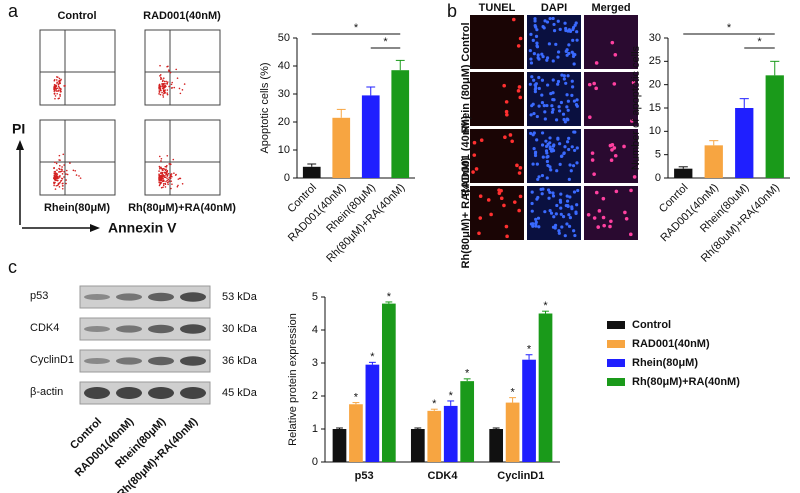 This screenshot has height=493, width=800. I want to click on x-tick-label: p53, so click(364, 476).